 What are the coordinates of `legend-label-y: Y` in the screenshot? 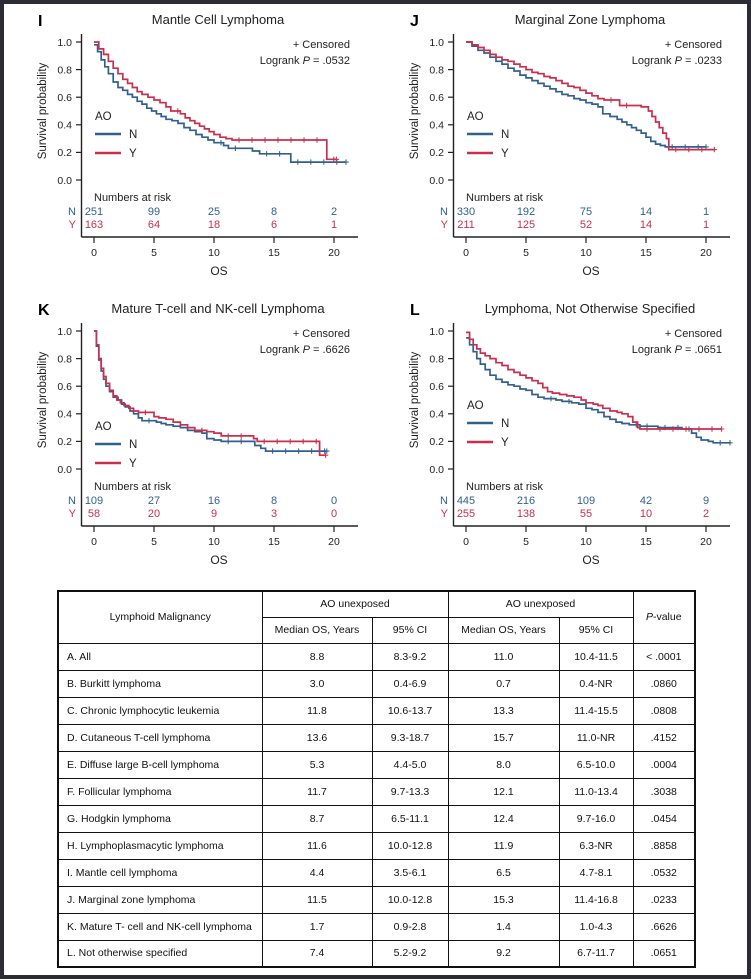 It's located at (133, 464).